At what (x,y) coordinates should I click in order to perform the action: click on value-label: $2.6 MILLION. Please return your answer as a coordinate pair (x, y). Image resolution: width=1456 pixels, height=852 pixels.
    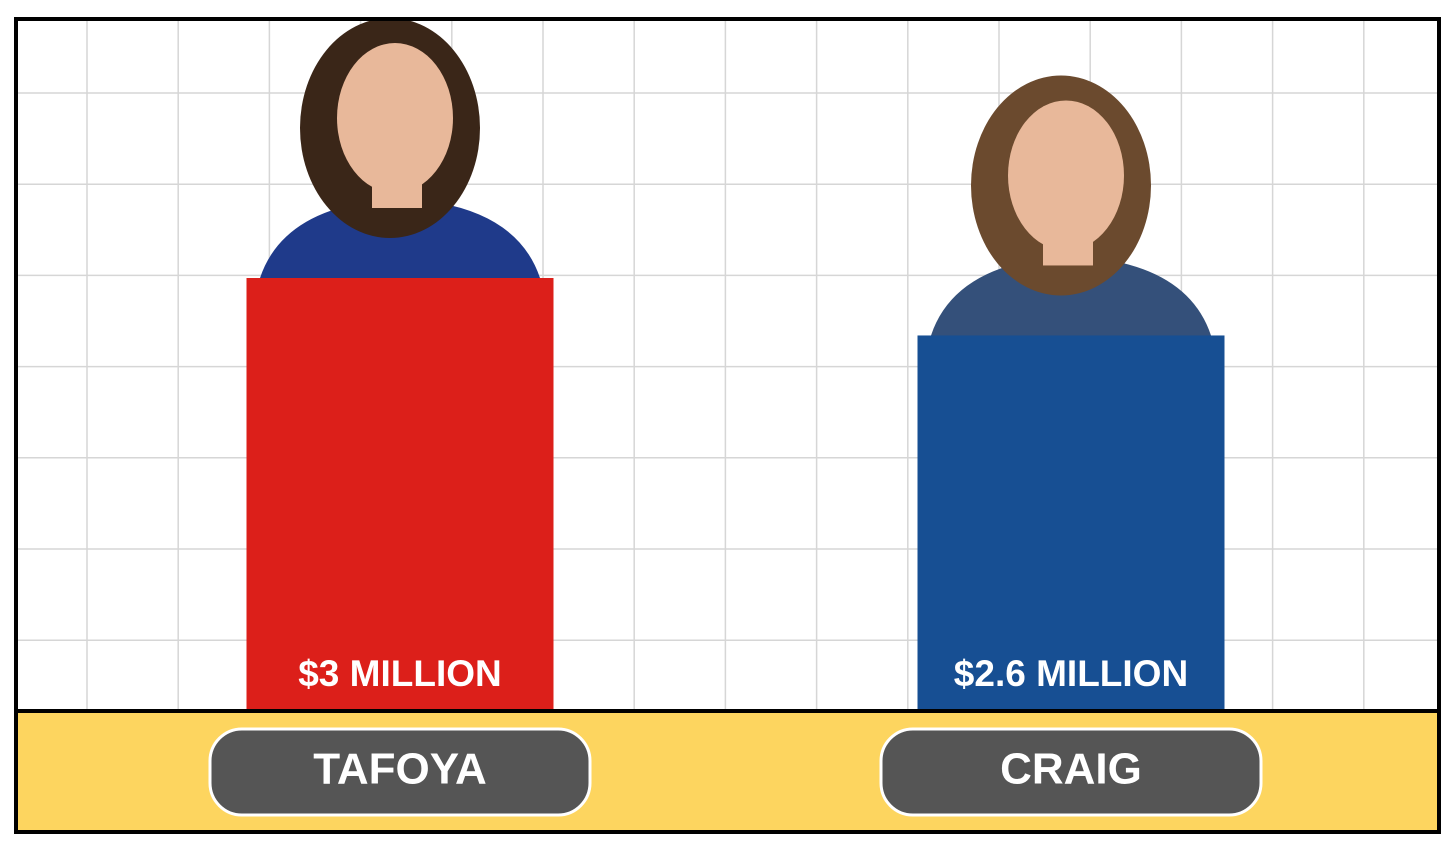
    Looking at the image, I should click on (1071, 673).